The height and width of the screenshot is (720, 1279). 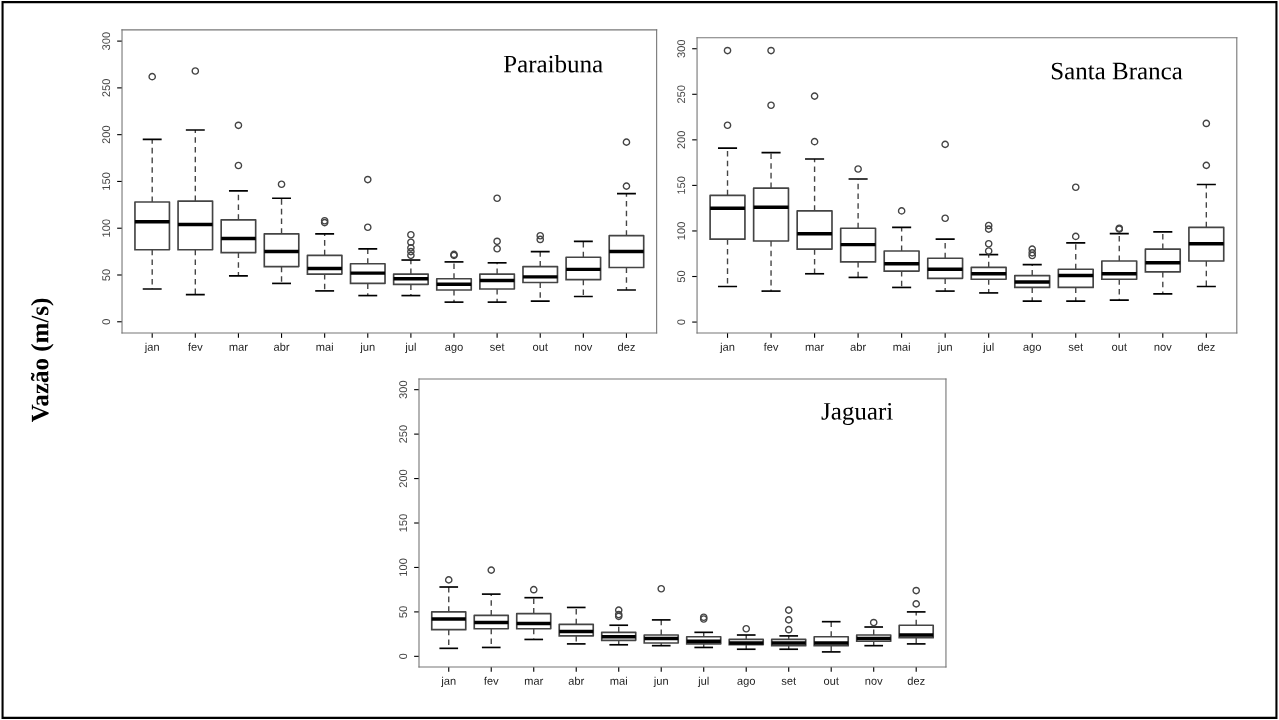 I want to click on y-axis-title: Vazão (m/s), so click(x=42, y=360).